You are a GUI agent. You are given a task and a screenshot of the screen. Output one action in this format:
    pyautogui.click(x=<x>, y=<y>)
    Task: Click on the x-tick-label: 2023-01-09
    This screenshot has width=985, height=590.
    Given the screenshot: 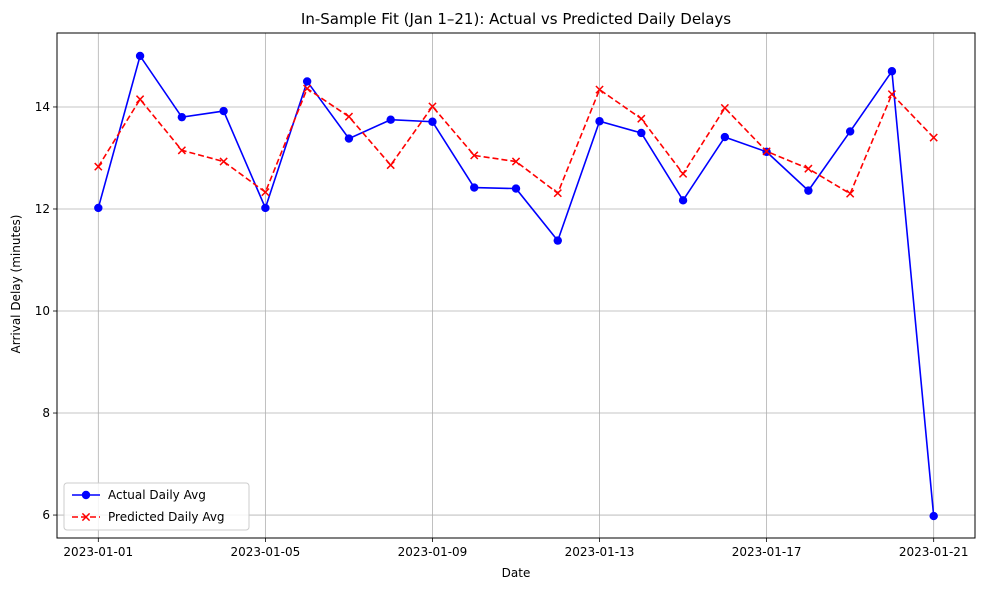 What is the action you would take?
    pyautogui.click(x=433, y=552)
    